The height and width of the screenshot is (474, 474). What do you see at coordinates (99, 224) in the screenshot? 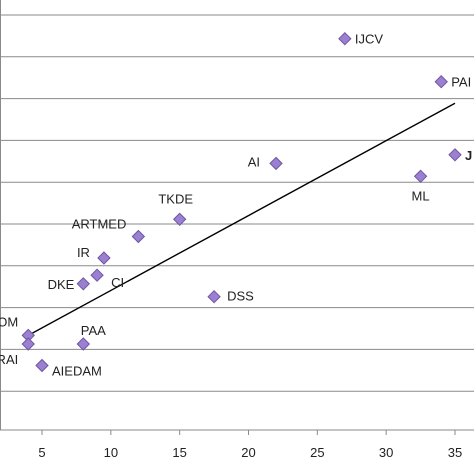
I see `point-label-artmed: ARTMED` at bounding box center [99, 224].